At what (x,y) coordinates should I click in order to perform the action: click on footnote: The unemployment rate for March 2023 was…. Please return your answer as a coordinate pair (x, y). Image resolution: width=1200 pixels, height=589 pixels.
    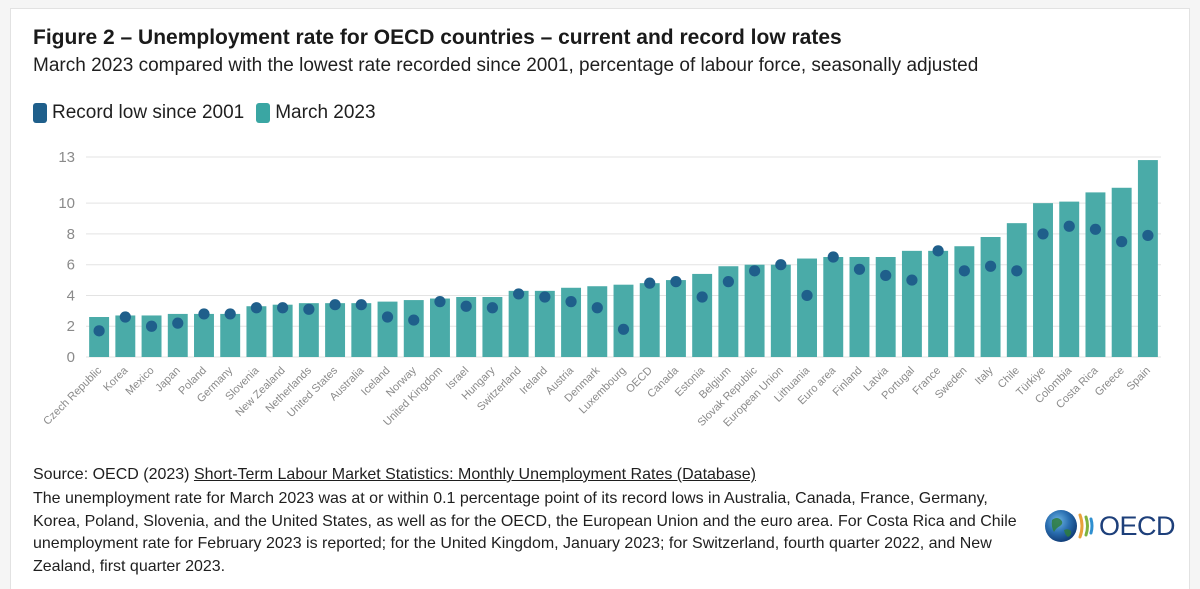
    Looking at the image, I should click on (525, 532).